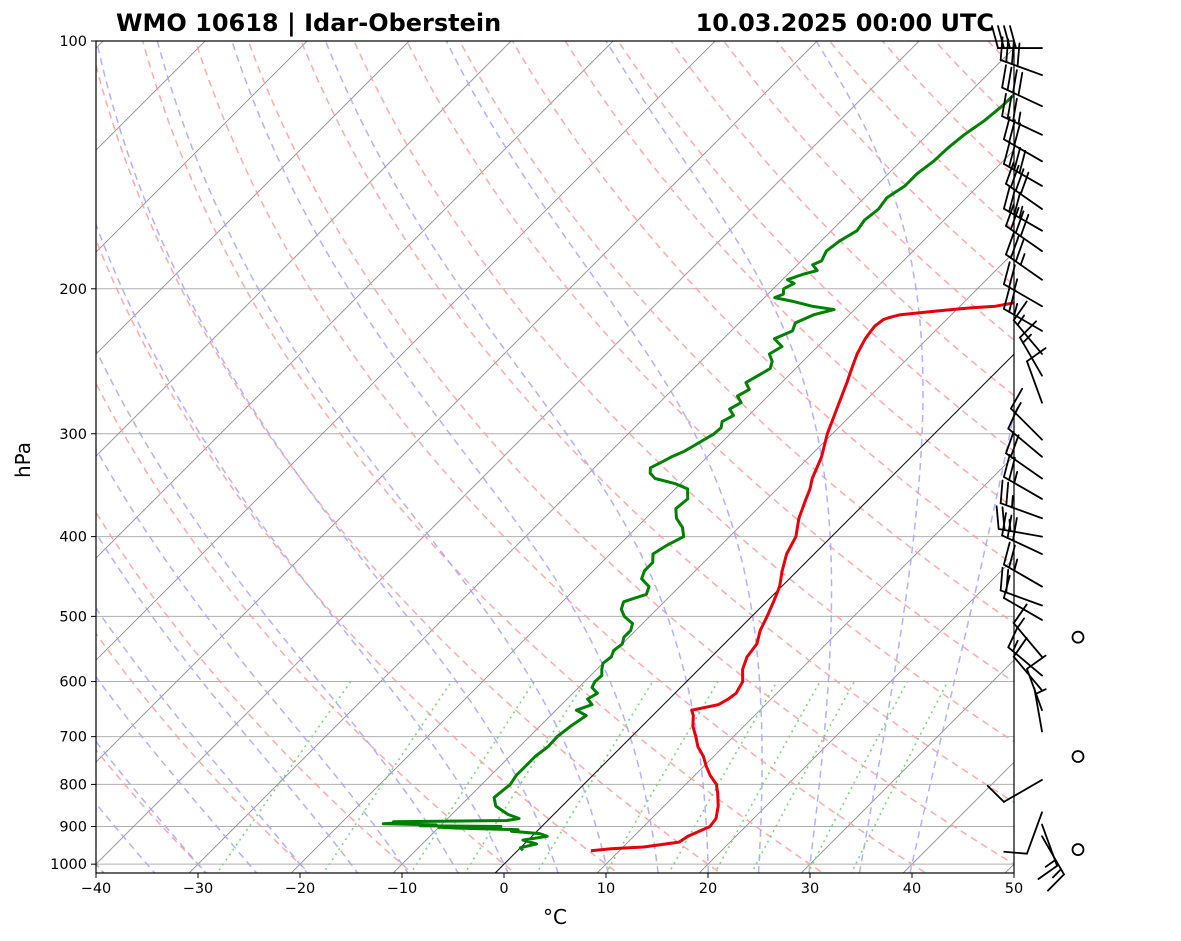 This screenshot has height=941, width=1181. What do you see at coordinates (68, 865) in the screenshot?
I see `y-tick-label: 1000` at bounding box center [68, 865].